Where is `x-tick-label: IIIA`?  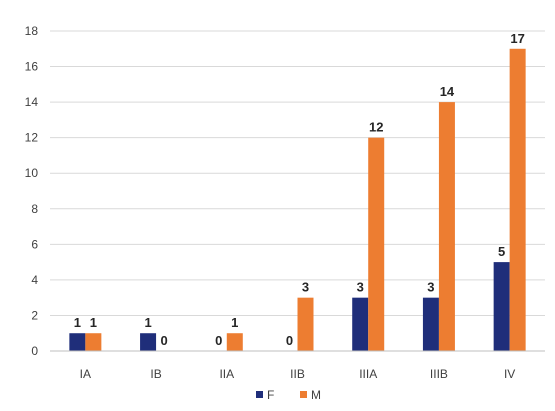
x-tick-label: IIIA is located at coordinates (368, 374).